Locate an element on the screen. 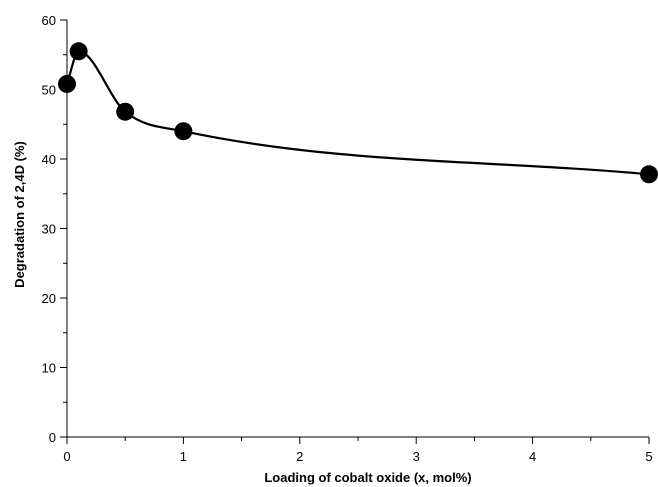 The height and width of the screenshot is (487, 658). y-tick-label: 50 is located at coordinates (49, 90).